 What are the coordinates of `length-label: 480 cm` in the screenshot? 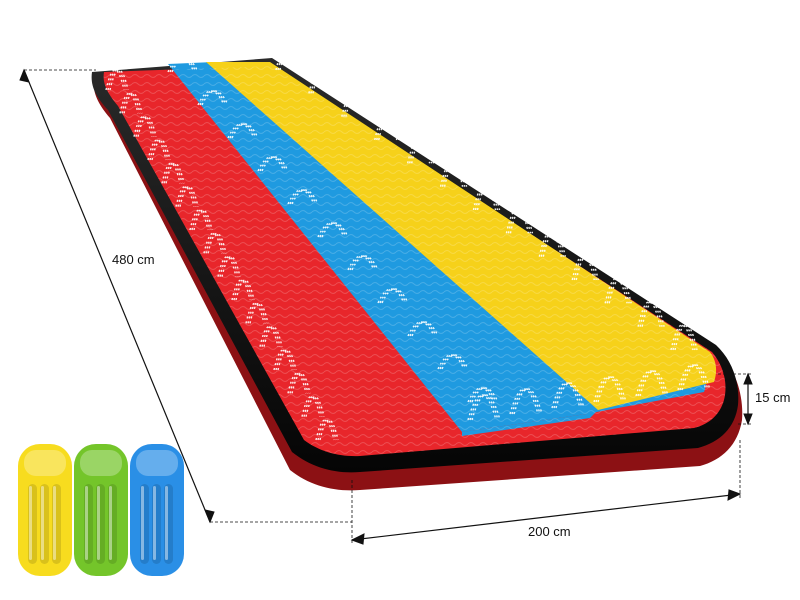 It's located at (133, 259).